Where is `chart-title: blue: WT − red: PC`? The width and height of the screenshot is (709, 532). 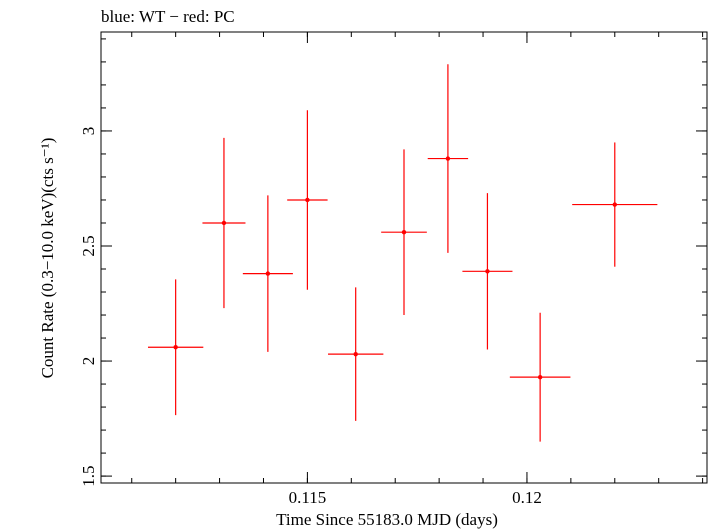 chart-title: blue: WT − red: PC is located at coordinates (168, 16).